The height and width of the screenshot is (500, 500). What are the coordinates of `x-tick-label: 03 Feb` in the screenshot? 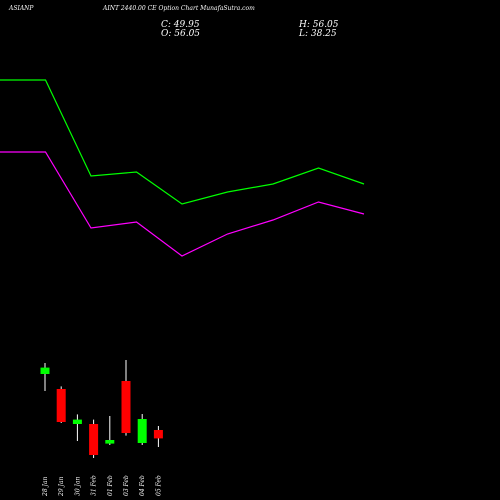 It's located at (126, 485).